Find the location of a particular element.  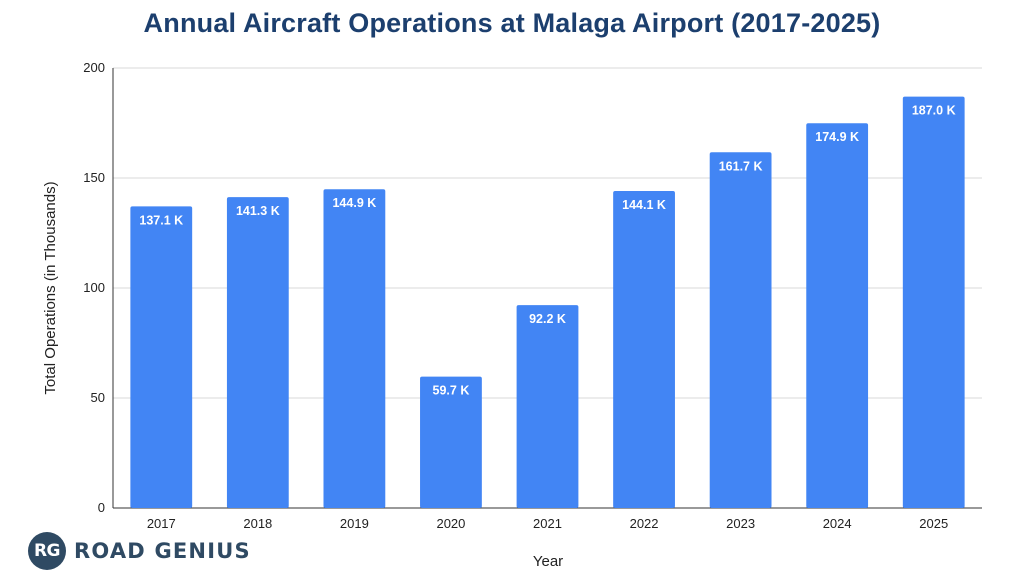

y-tick-label: 150 is located at coordinates (94, 177).